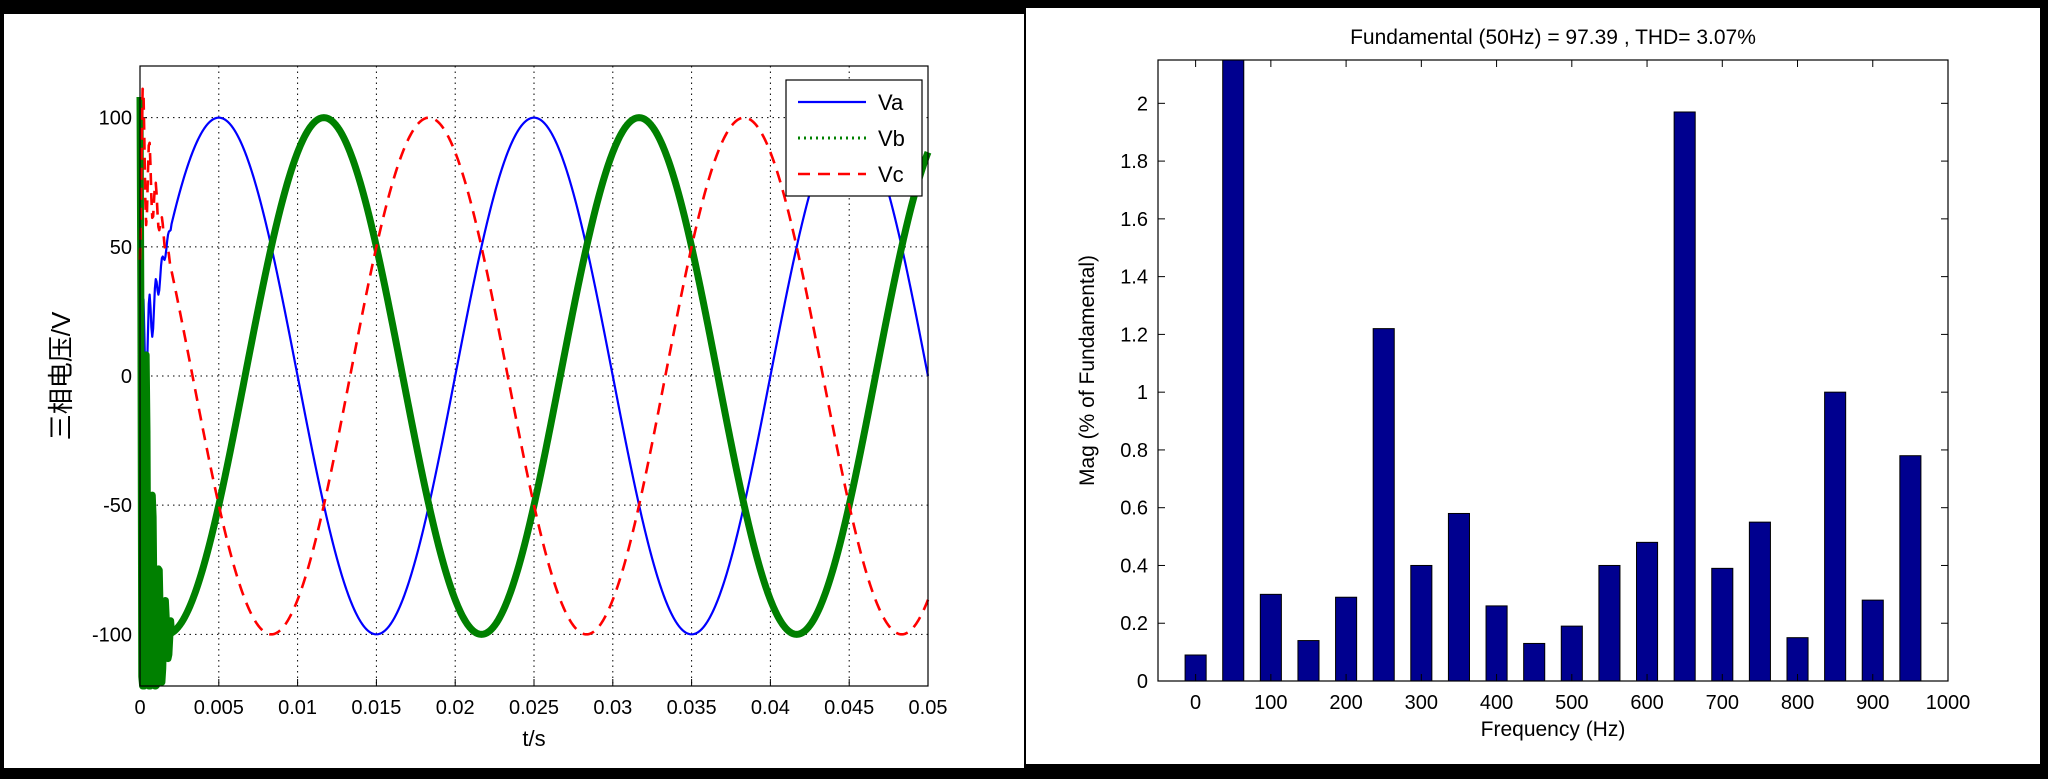  I want to click on x-tick-label: 300, so click(1421, 703).